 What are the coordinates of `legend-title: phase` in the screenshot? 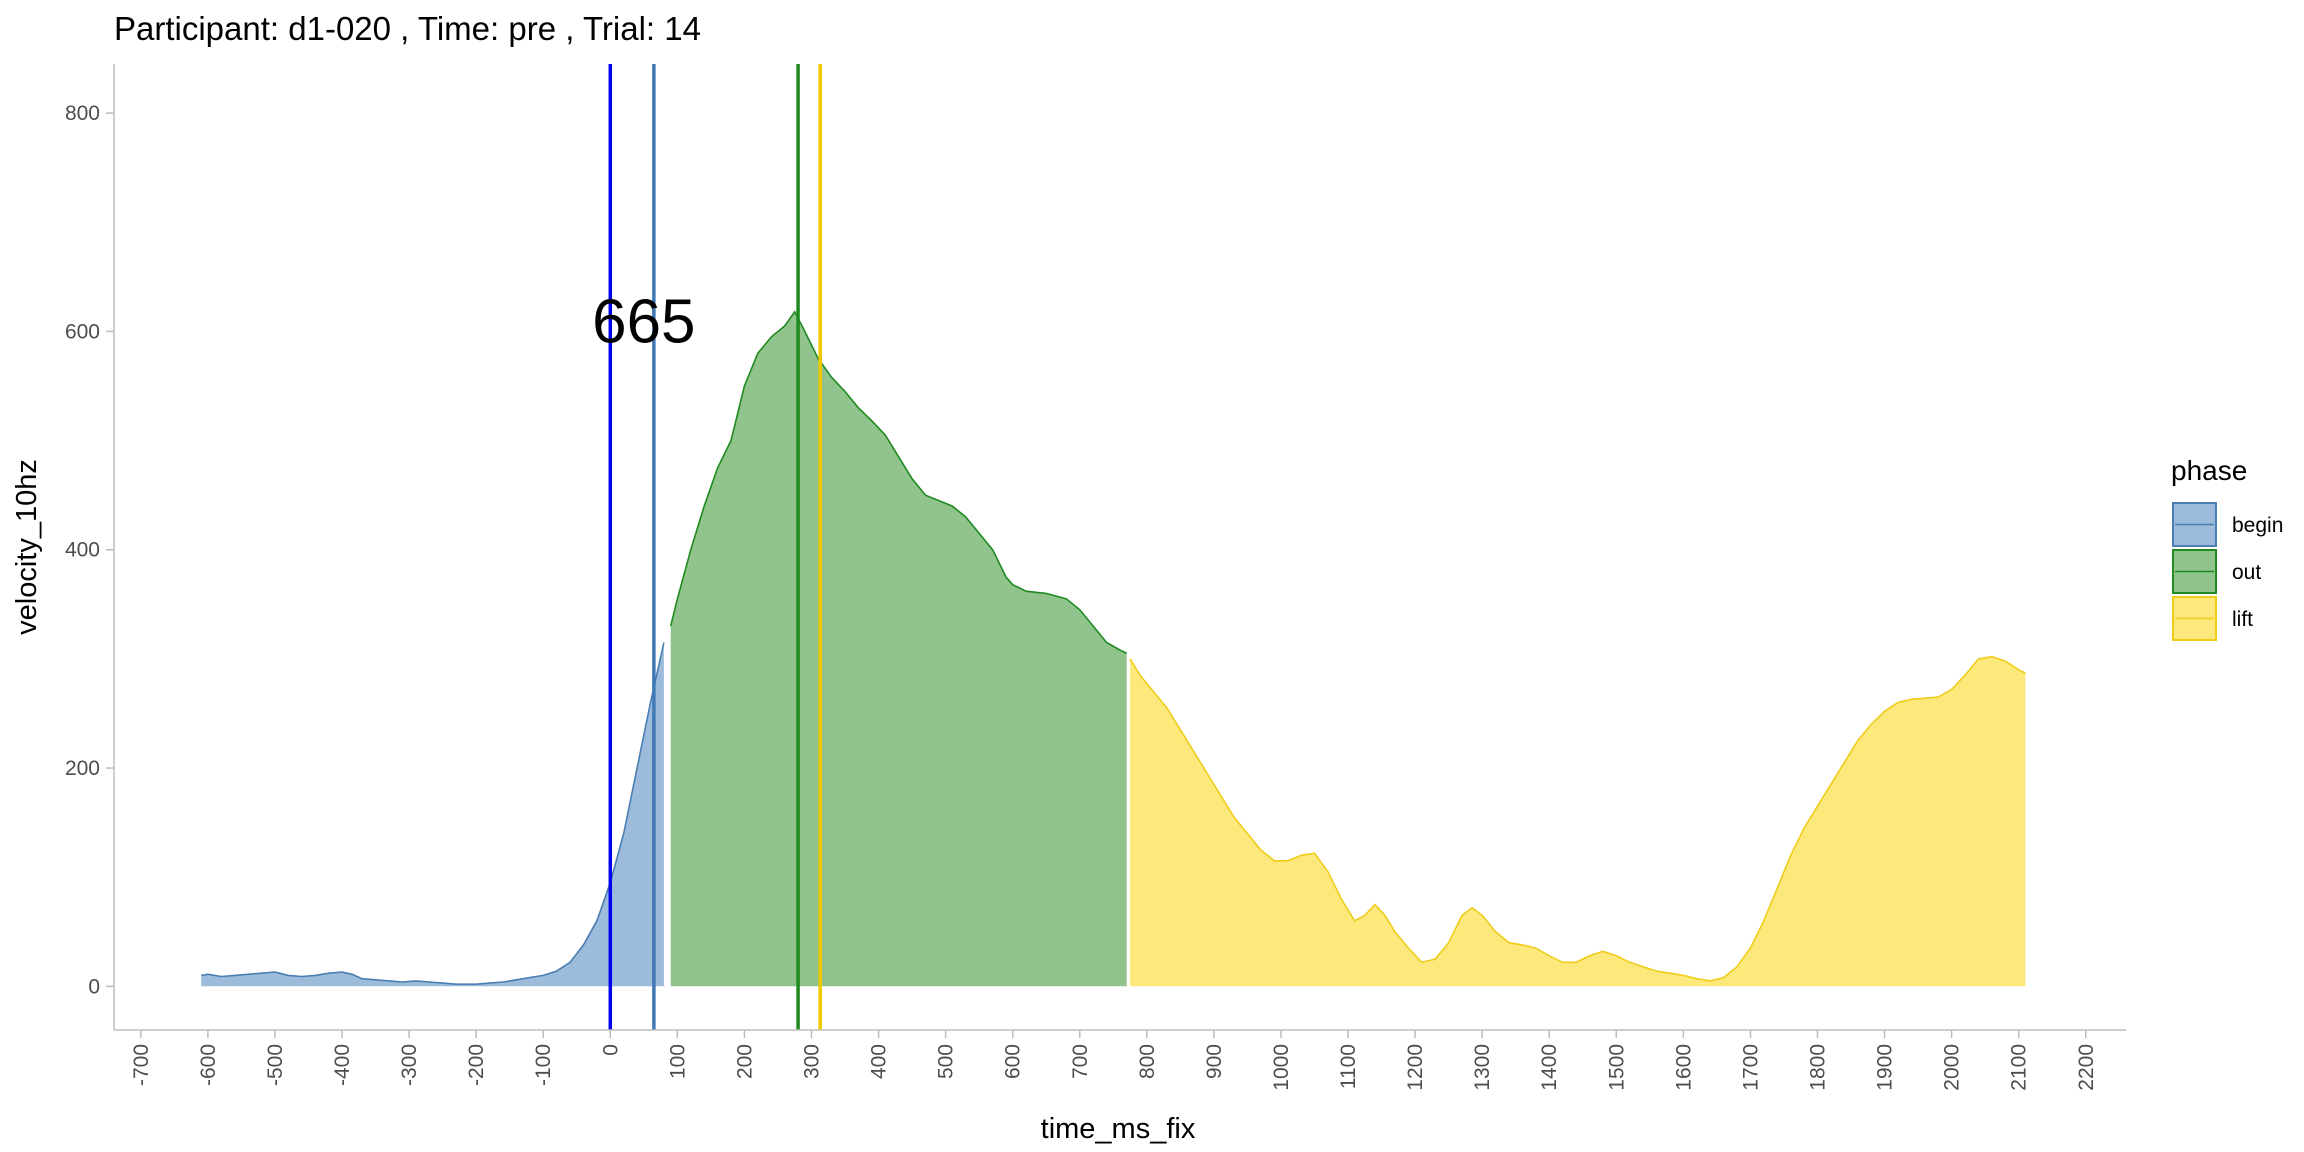 It's located at (2209, 470).